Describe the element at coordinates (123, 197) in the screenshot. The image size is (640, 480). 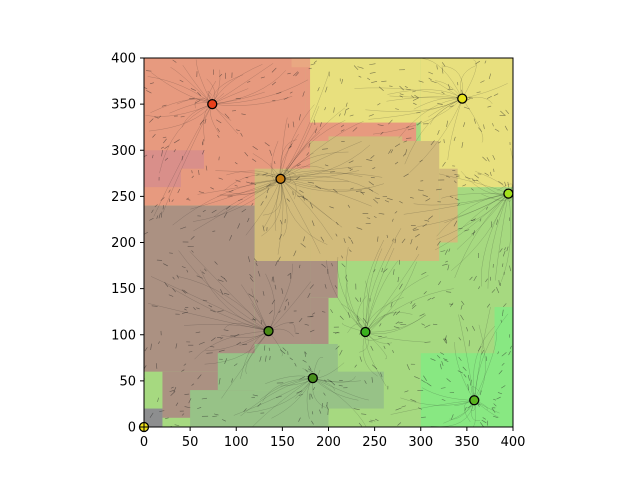
I see `y-tick-label: 250` at that location.